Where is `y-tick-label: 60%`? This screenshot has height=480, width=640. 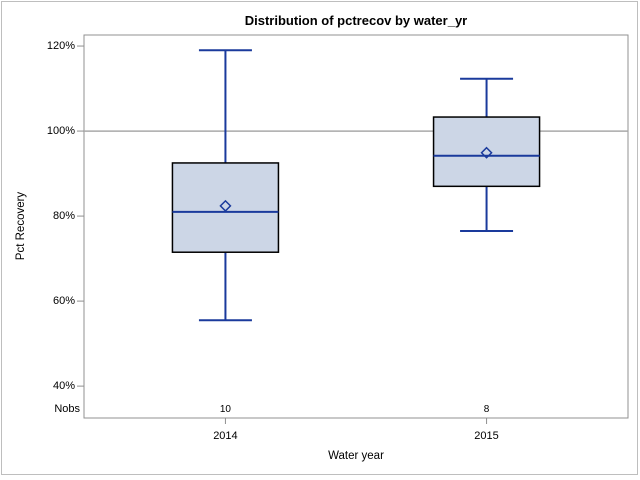 y-tick-label: 60% is located at coordinates (63, 300).